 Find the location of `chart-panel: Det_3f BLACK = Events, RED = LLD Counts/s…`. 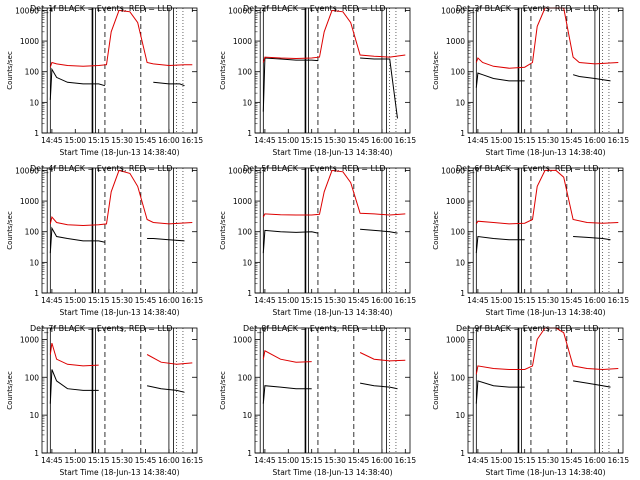

chart-panel: Det_3f BLACK = Events, RED = LLD Counts/s… is located at coordinates (530, 80).